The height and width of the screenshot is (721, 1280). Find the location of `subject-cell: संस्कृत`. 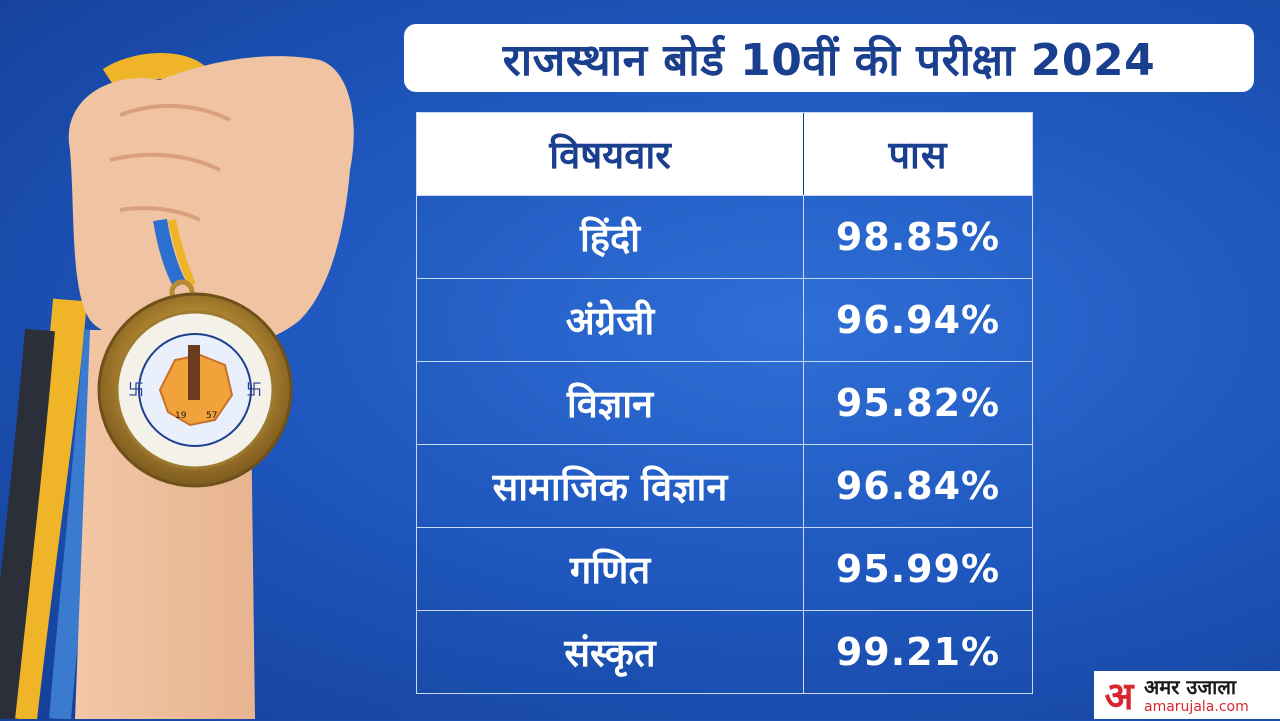

subject-cell: संस्कृत is located at coordinates (610, 652).